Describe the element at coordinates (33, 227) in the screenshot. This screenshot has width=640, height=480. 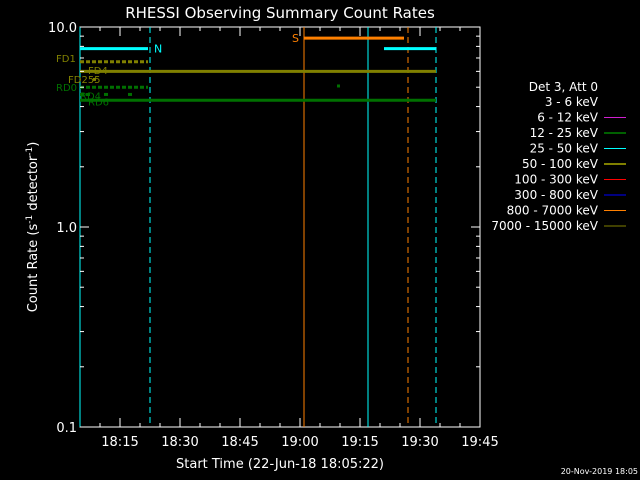
I see `y-axis-label: Count Rate (s-1 detector-1)` at that location.